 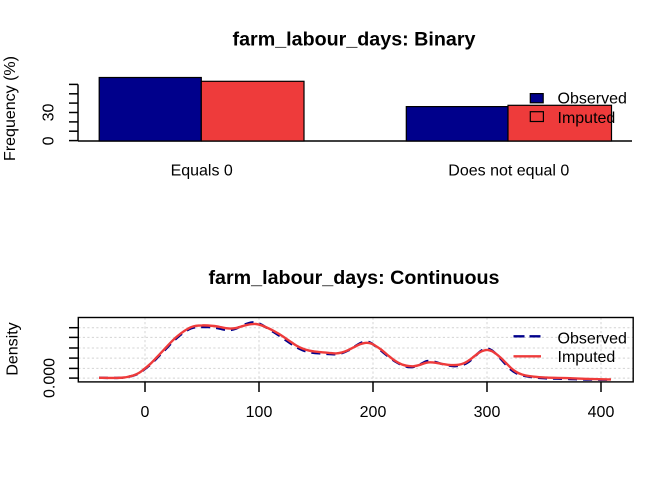 I want to click on svg-text: 0.000, so click(x=50, y=378).